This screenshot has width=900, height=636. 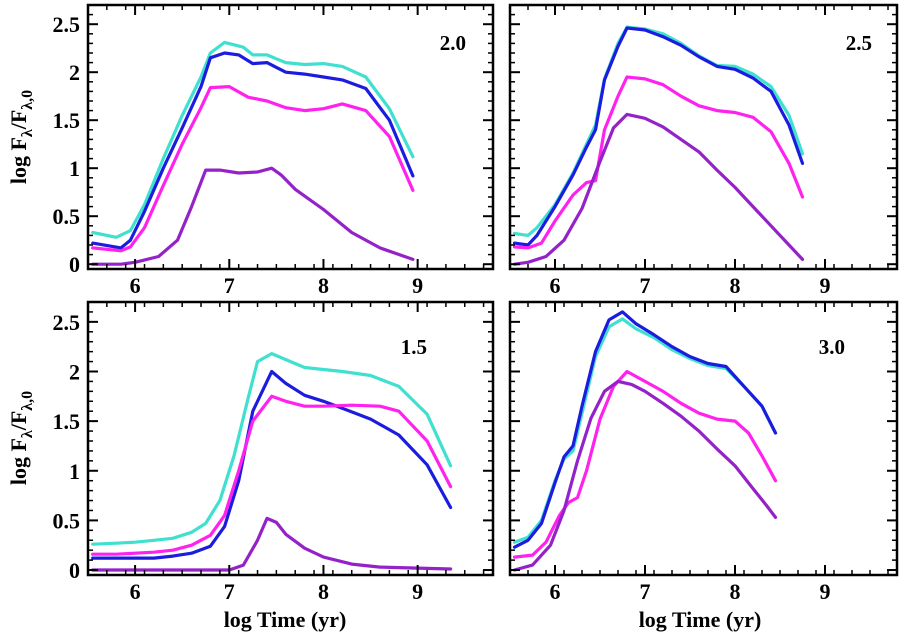 I want to click on panel-label: 2.0, so click(x=453, y=43).